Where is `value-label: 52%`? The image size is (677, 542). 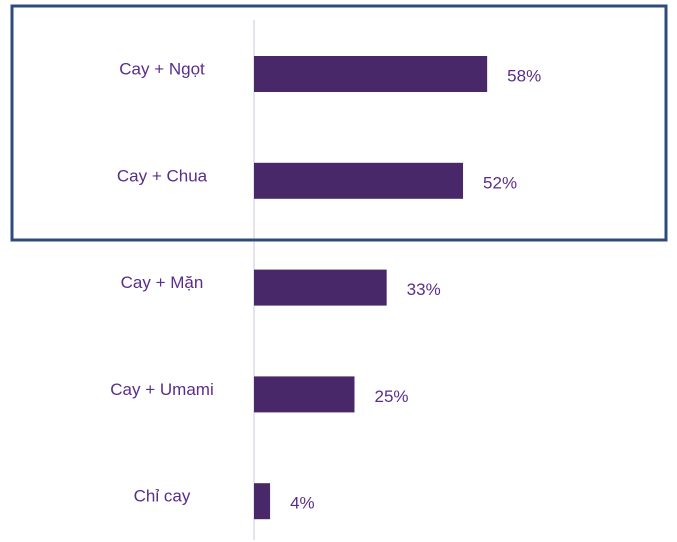
value-label: 52% is located at coordinates (500, 182).